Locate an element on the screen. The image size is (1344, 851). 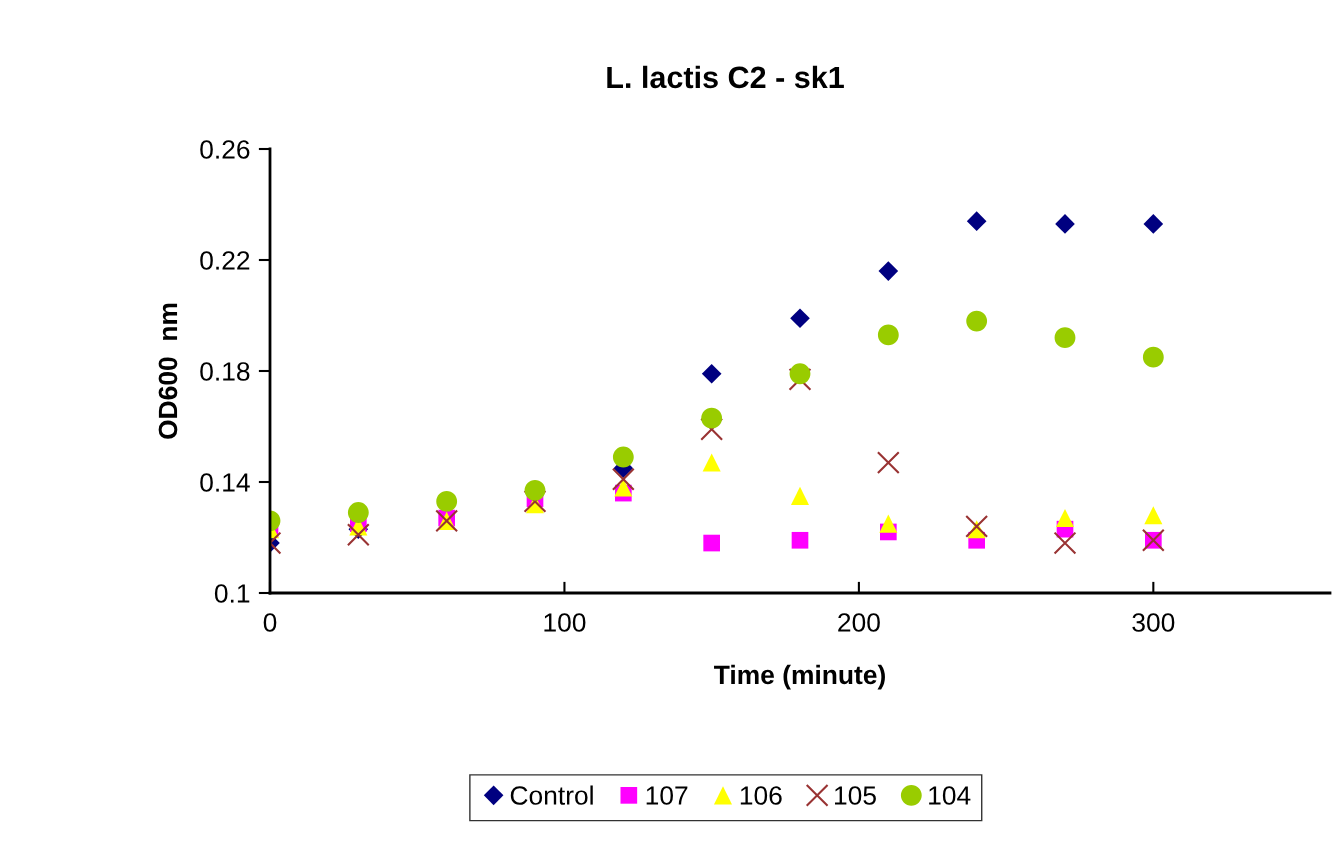
x-tick-label: 100 is located at coordinates (565, 622).